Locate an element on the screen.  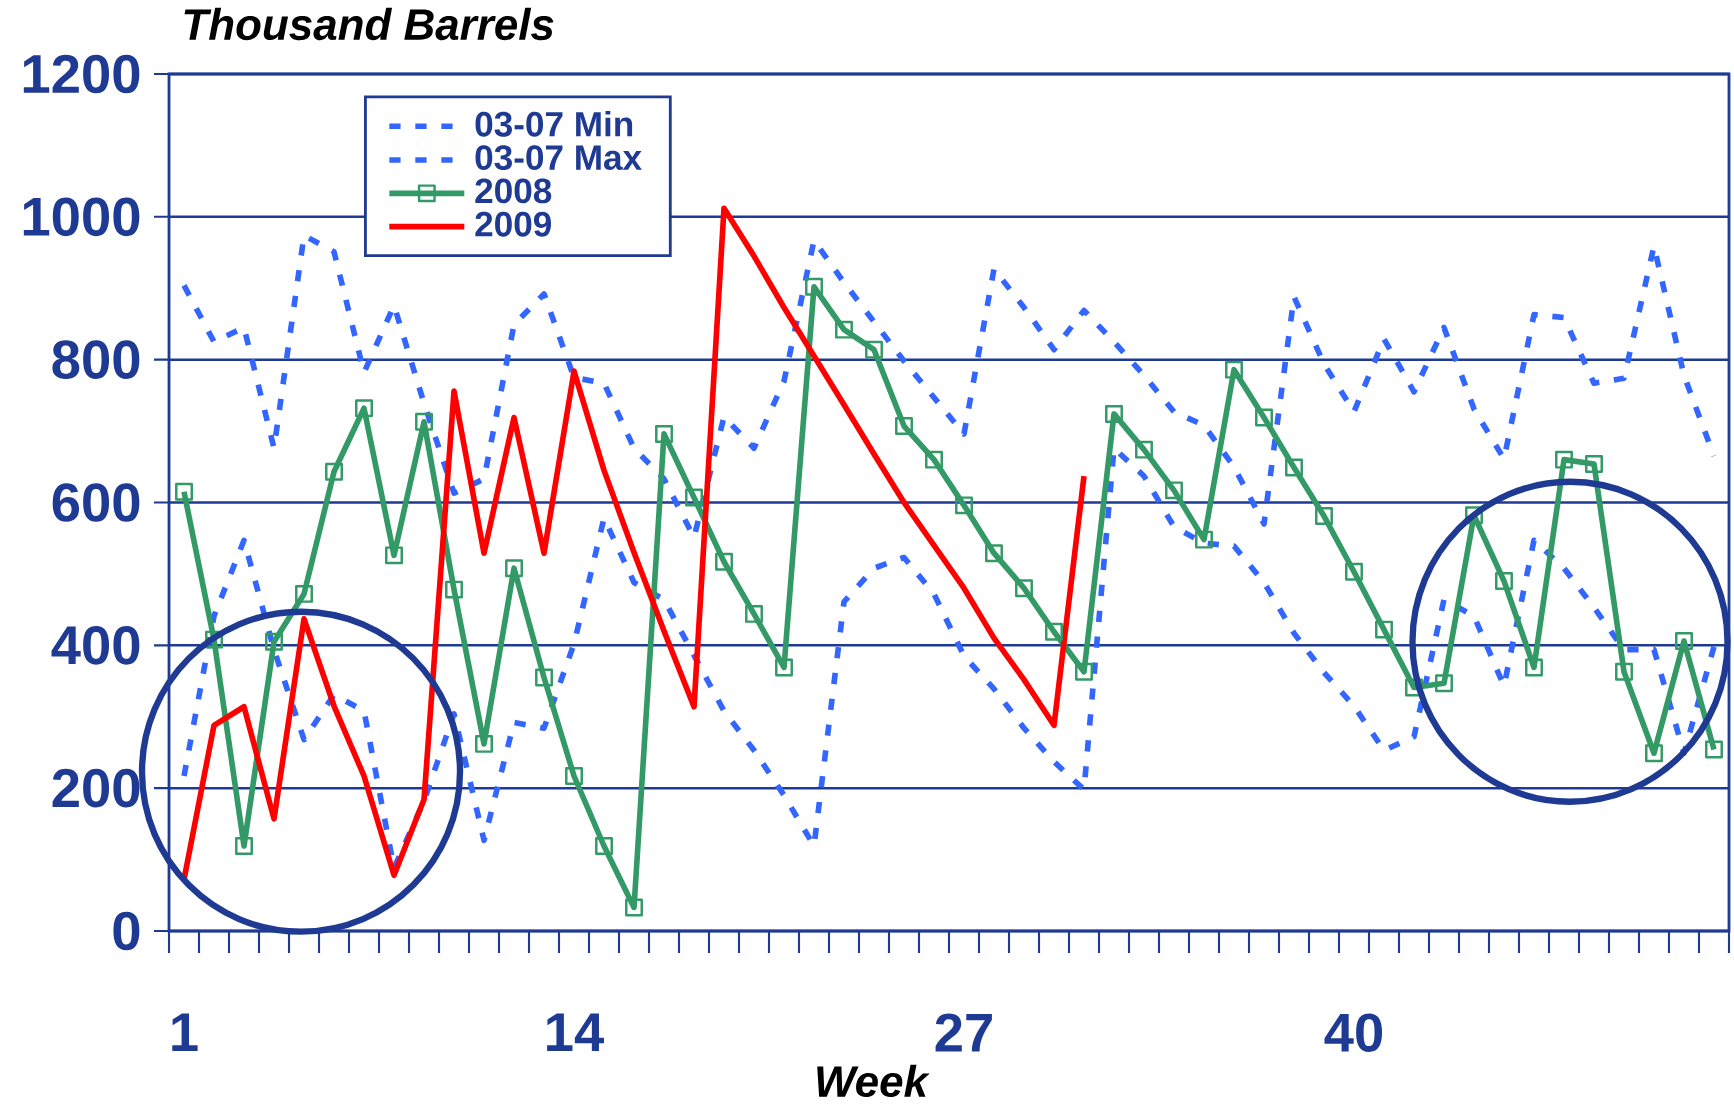
legend-label: 2009 is located at coordinates (513, 224).